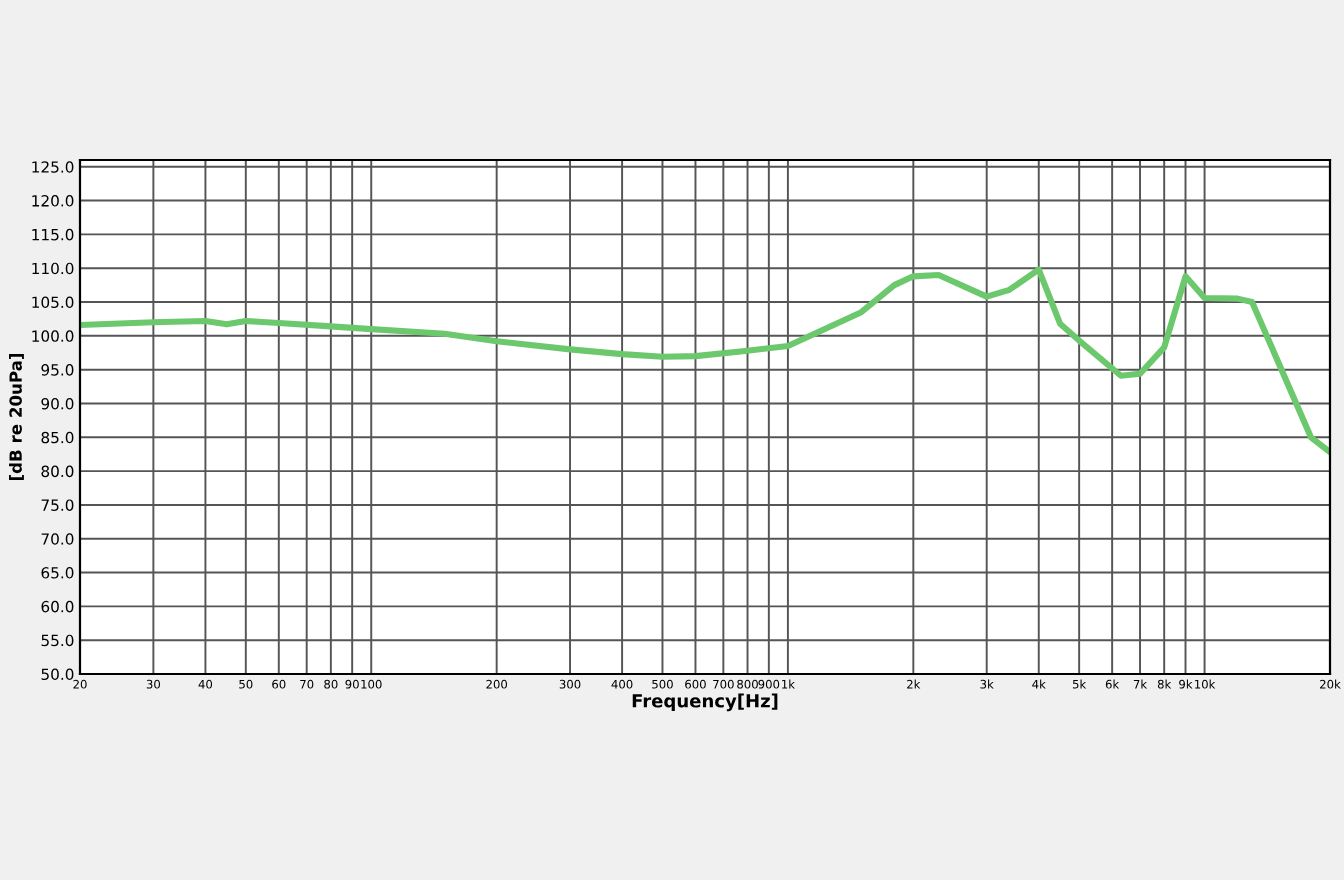  Describe the element at coordinates (705, 702) in the screenshot. I see `x-axis-title: Frequency[Hz]` at that location.